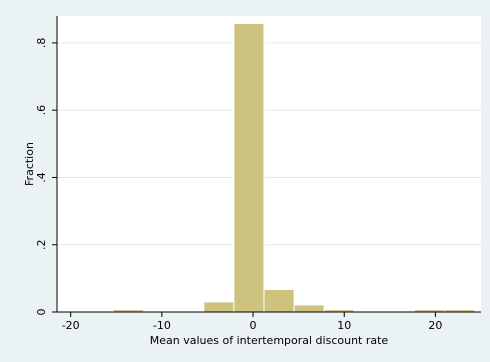  I want to click on x-tick-label: -20, so click(71, 325).